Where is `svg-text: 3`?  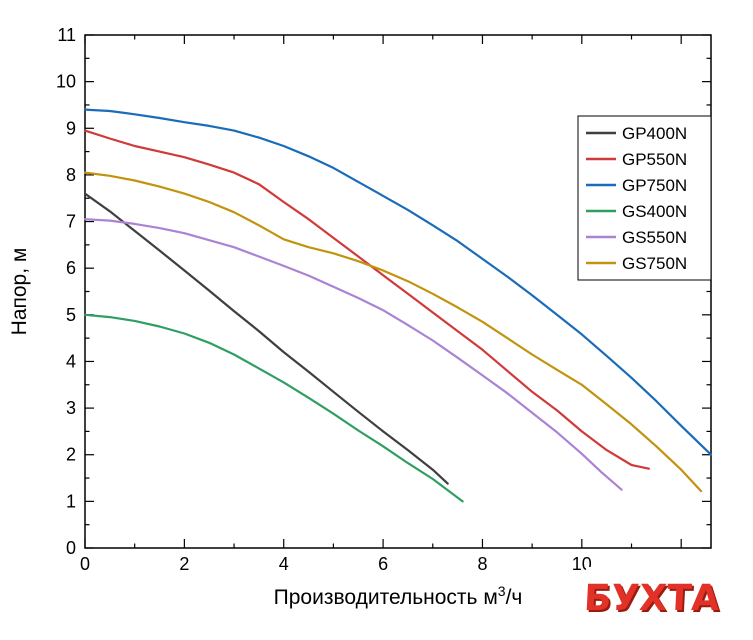 svg-text: 3 is located at coordinates (71, 408).